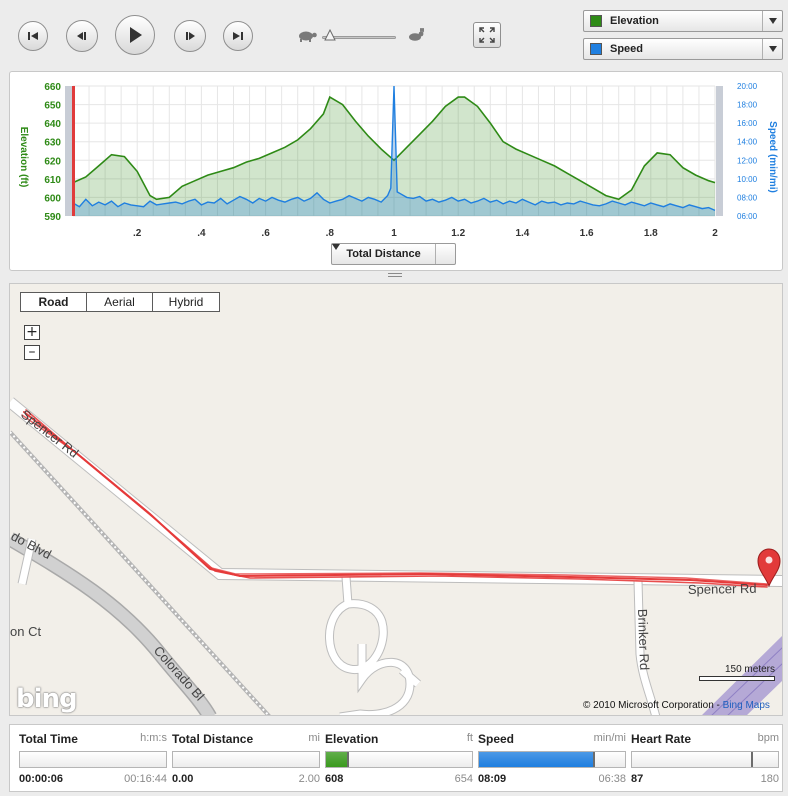 Image resolution: width=788 pixels, height=796 pixels. What do you see at coordinates (359, 37) in the screenshot?
I see `speed-slider-track` at bounding box center [359, 37].